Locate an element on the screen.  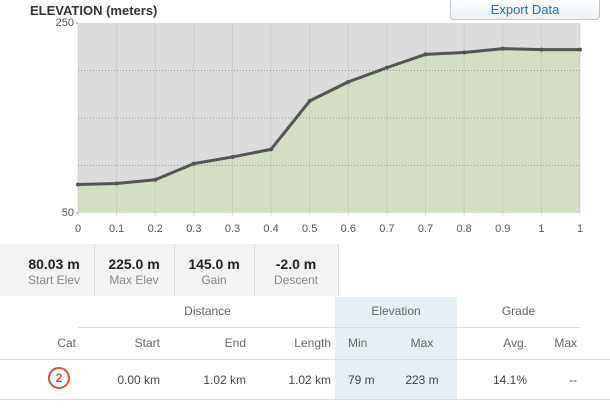
stat-value: 225.0 m is located at coordinates (134, 264).